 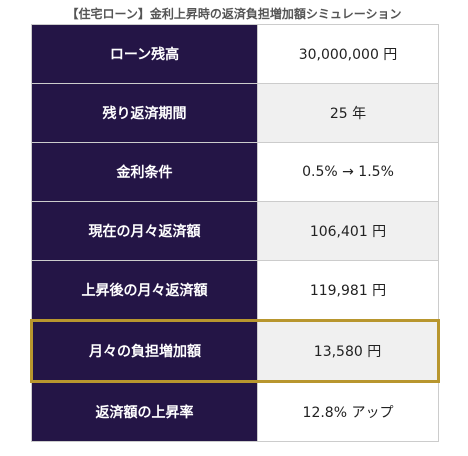 What do you see at coordinates (144, 172) in the screenshot?
I see `row-label: 金利条件` at bounding box center [144, 172].